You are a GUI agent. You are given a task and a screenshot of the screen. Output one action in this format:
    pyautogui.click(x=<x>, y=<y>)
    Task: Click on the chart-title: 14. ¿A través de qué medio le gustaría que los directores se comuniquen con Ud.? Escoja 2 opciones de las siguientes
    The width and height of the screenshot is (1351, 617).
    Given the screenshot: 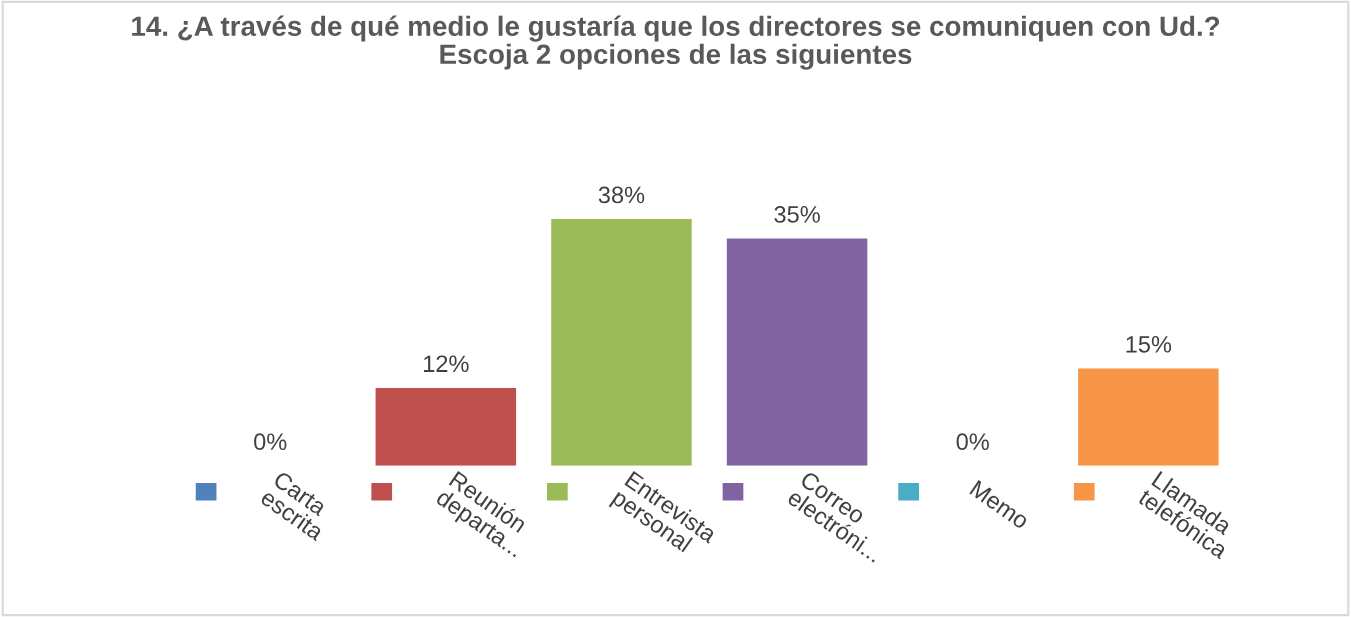 What is the action you would take?
    pyautogui.click(x=676, y=42)
    